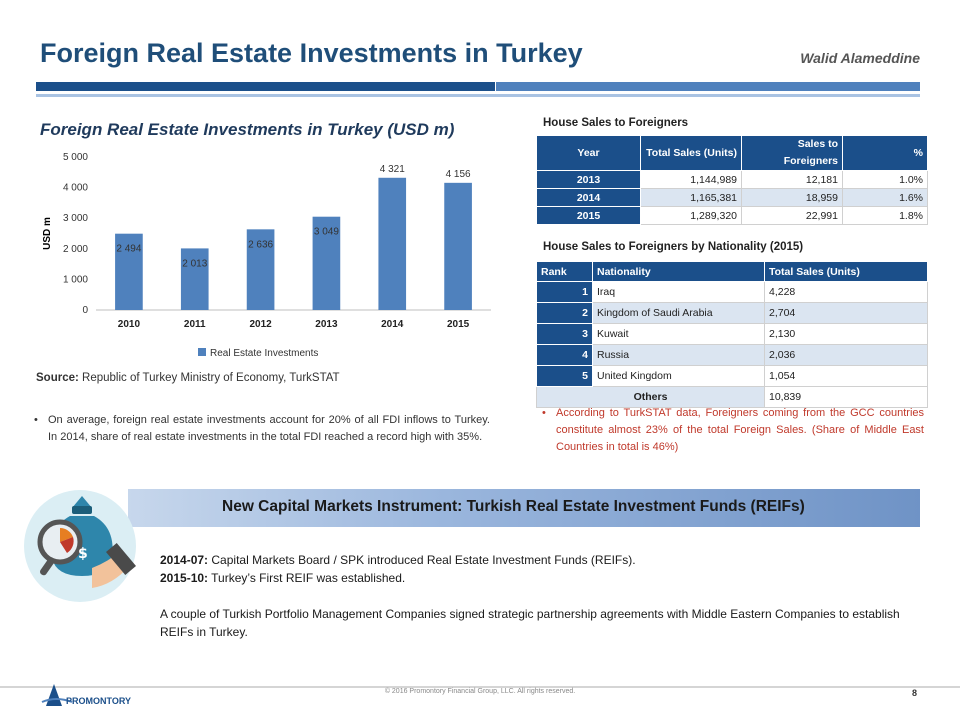 The image size is (960, 720). I want to click on table-row: 2015 1,289,320 22,991 1.8%, so click(732, 215).